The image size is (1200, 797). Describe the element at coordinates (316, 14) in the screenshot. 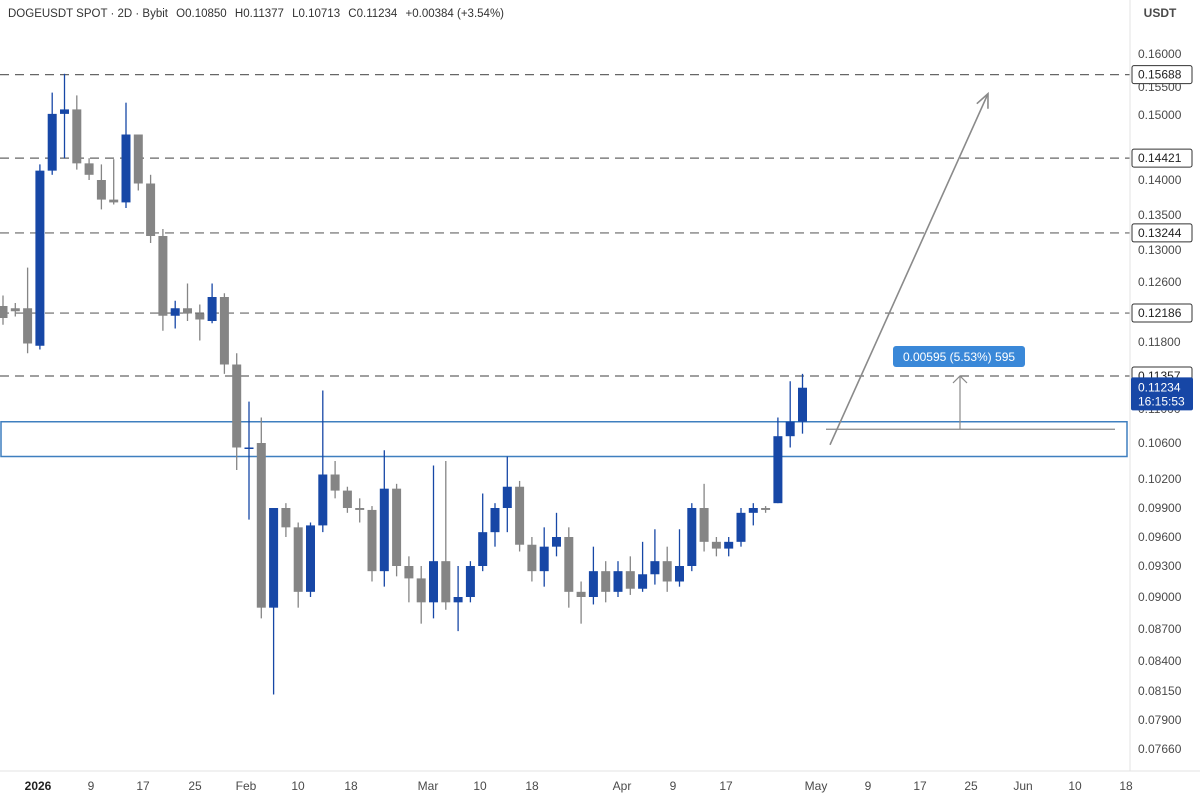

I see `legend-low: L0.10713` at that location.